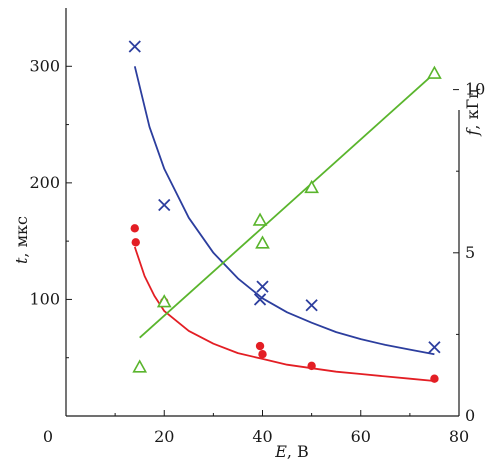  What do you see at coordinates (472, 113) in the screenshot?
I see `right-y-axis-label: f, кГц` at bounding box center [472, 113].